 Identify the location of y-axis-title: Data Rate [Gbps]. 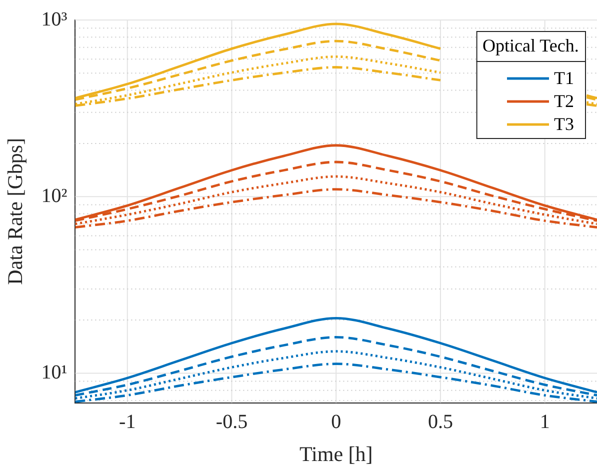
(15, 211).